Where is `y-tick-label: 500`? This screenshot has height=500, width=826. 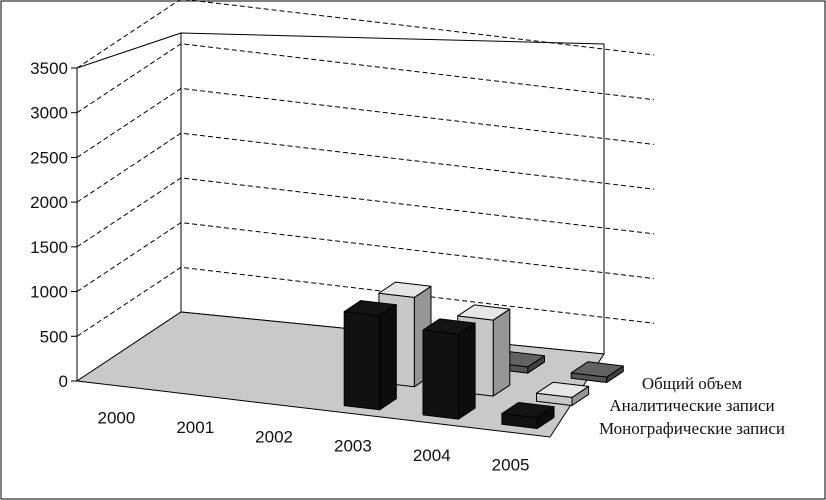
y-tick-label: 500 is located at coordinates (54, 336).